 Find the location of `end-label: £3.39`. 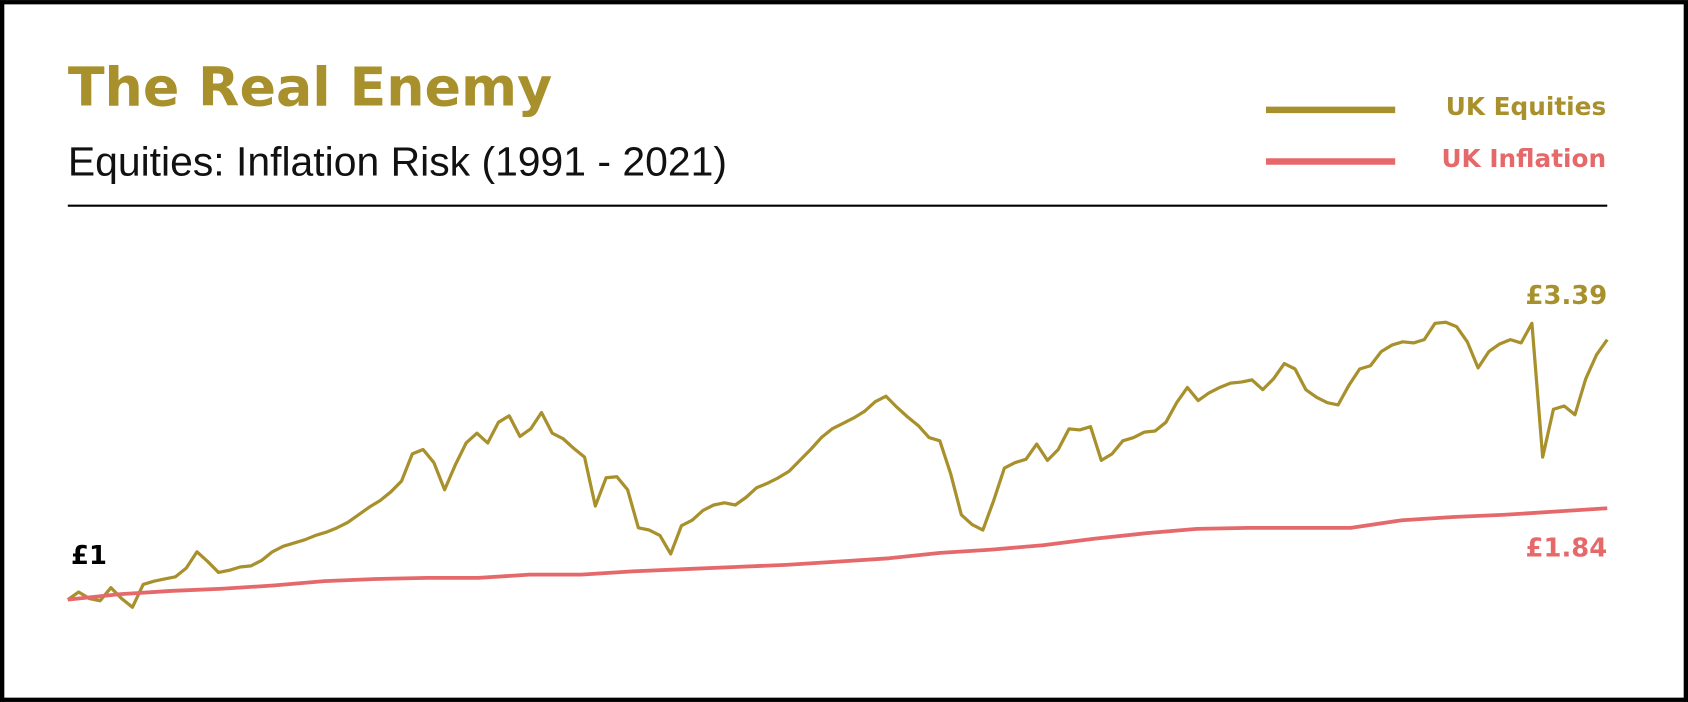

end-label: £3.39 is located at coordinates (1567, 296).